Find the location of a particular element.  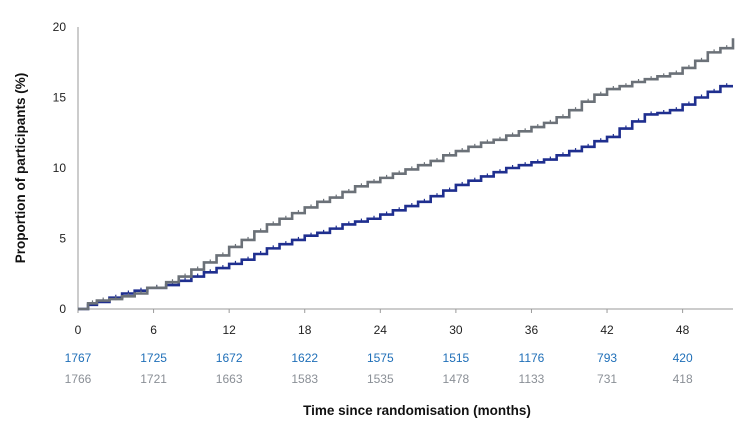

risk-count: 793 is located at coordinates (607, 358).